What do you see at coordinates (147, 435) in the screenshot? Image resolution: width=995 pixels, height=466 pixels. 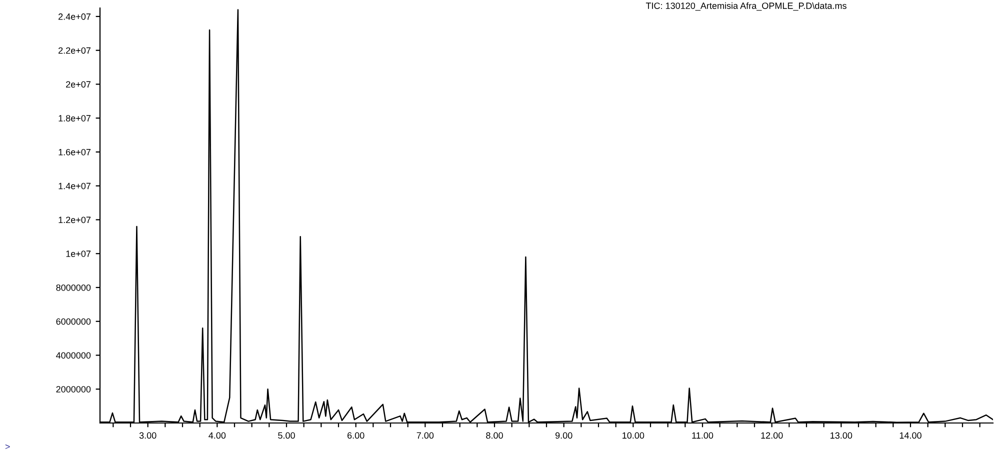 I see `x-tick-label: 3.00` at bounding box center [147, 435].